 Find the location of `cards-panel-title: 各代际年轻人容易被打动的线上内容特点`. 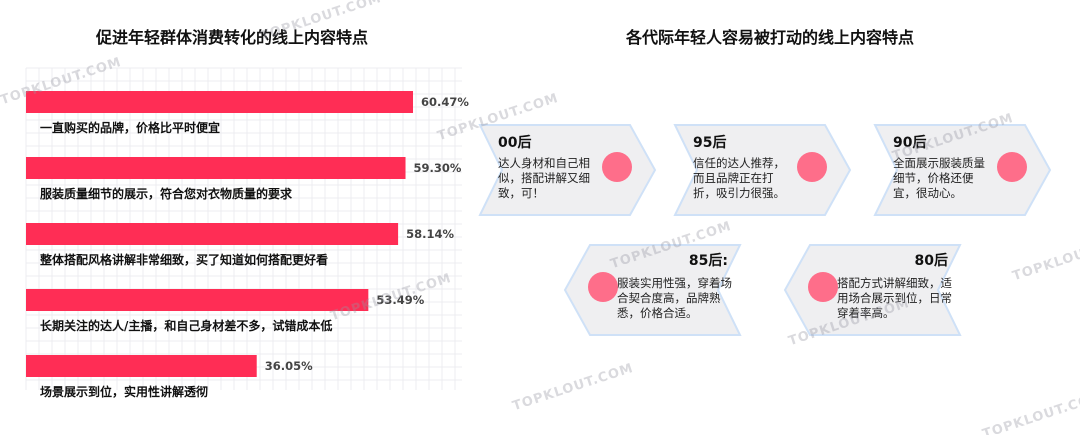

cards-panel-title: 各代际年轻人容易被打动的线上内容特点 is located at coordinates (770, 37).